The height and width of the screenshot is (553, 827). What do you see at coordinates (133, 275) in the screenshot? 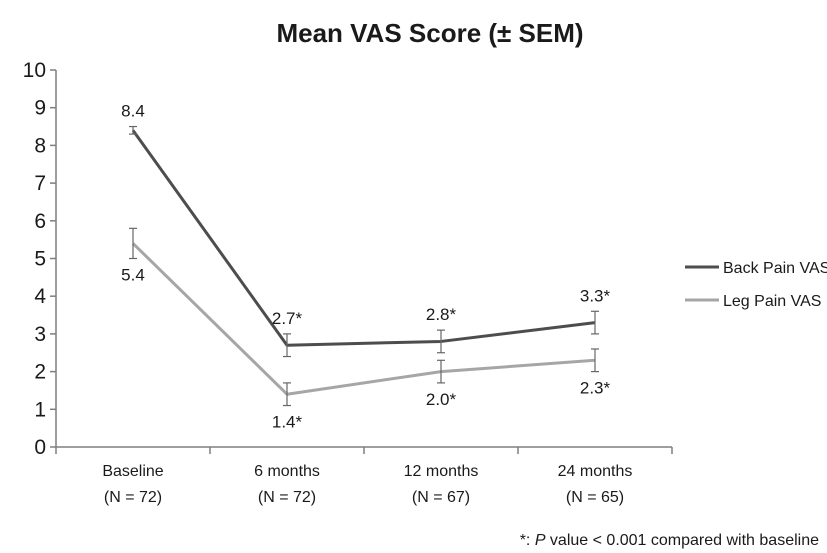
I see `data-label: 5.4` at bounding box center [133, 275].